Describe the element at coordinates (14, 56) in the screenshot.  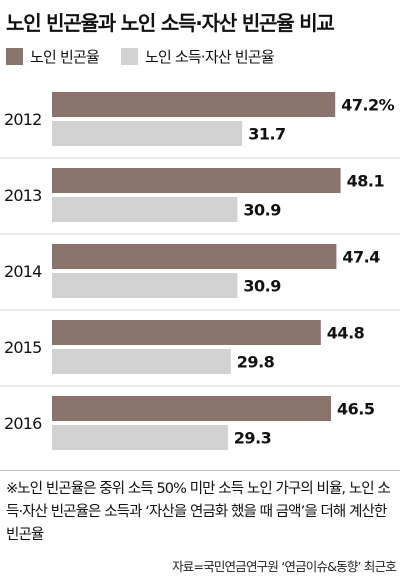
I see `legend-swatch-series1` at that location.